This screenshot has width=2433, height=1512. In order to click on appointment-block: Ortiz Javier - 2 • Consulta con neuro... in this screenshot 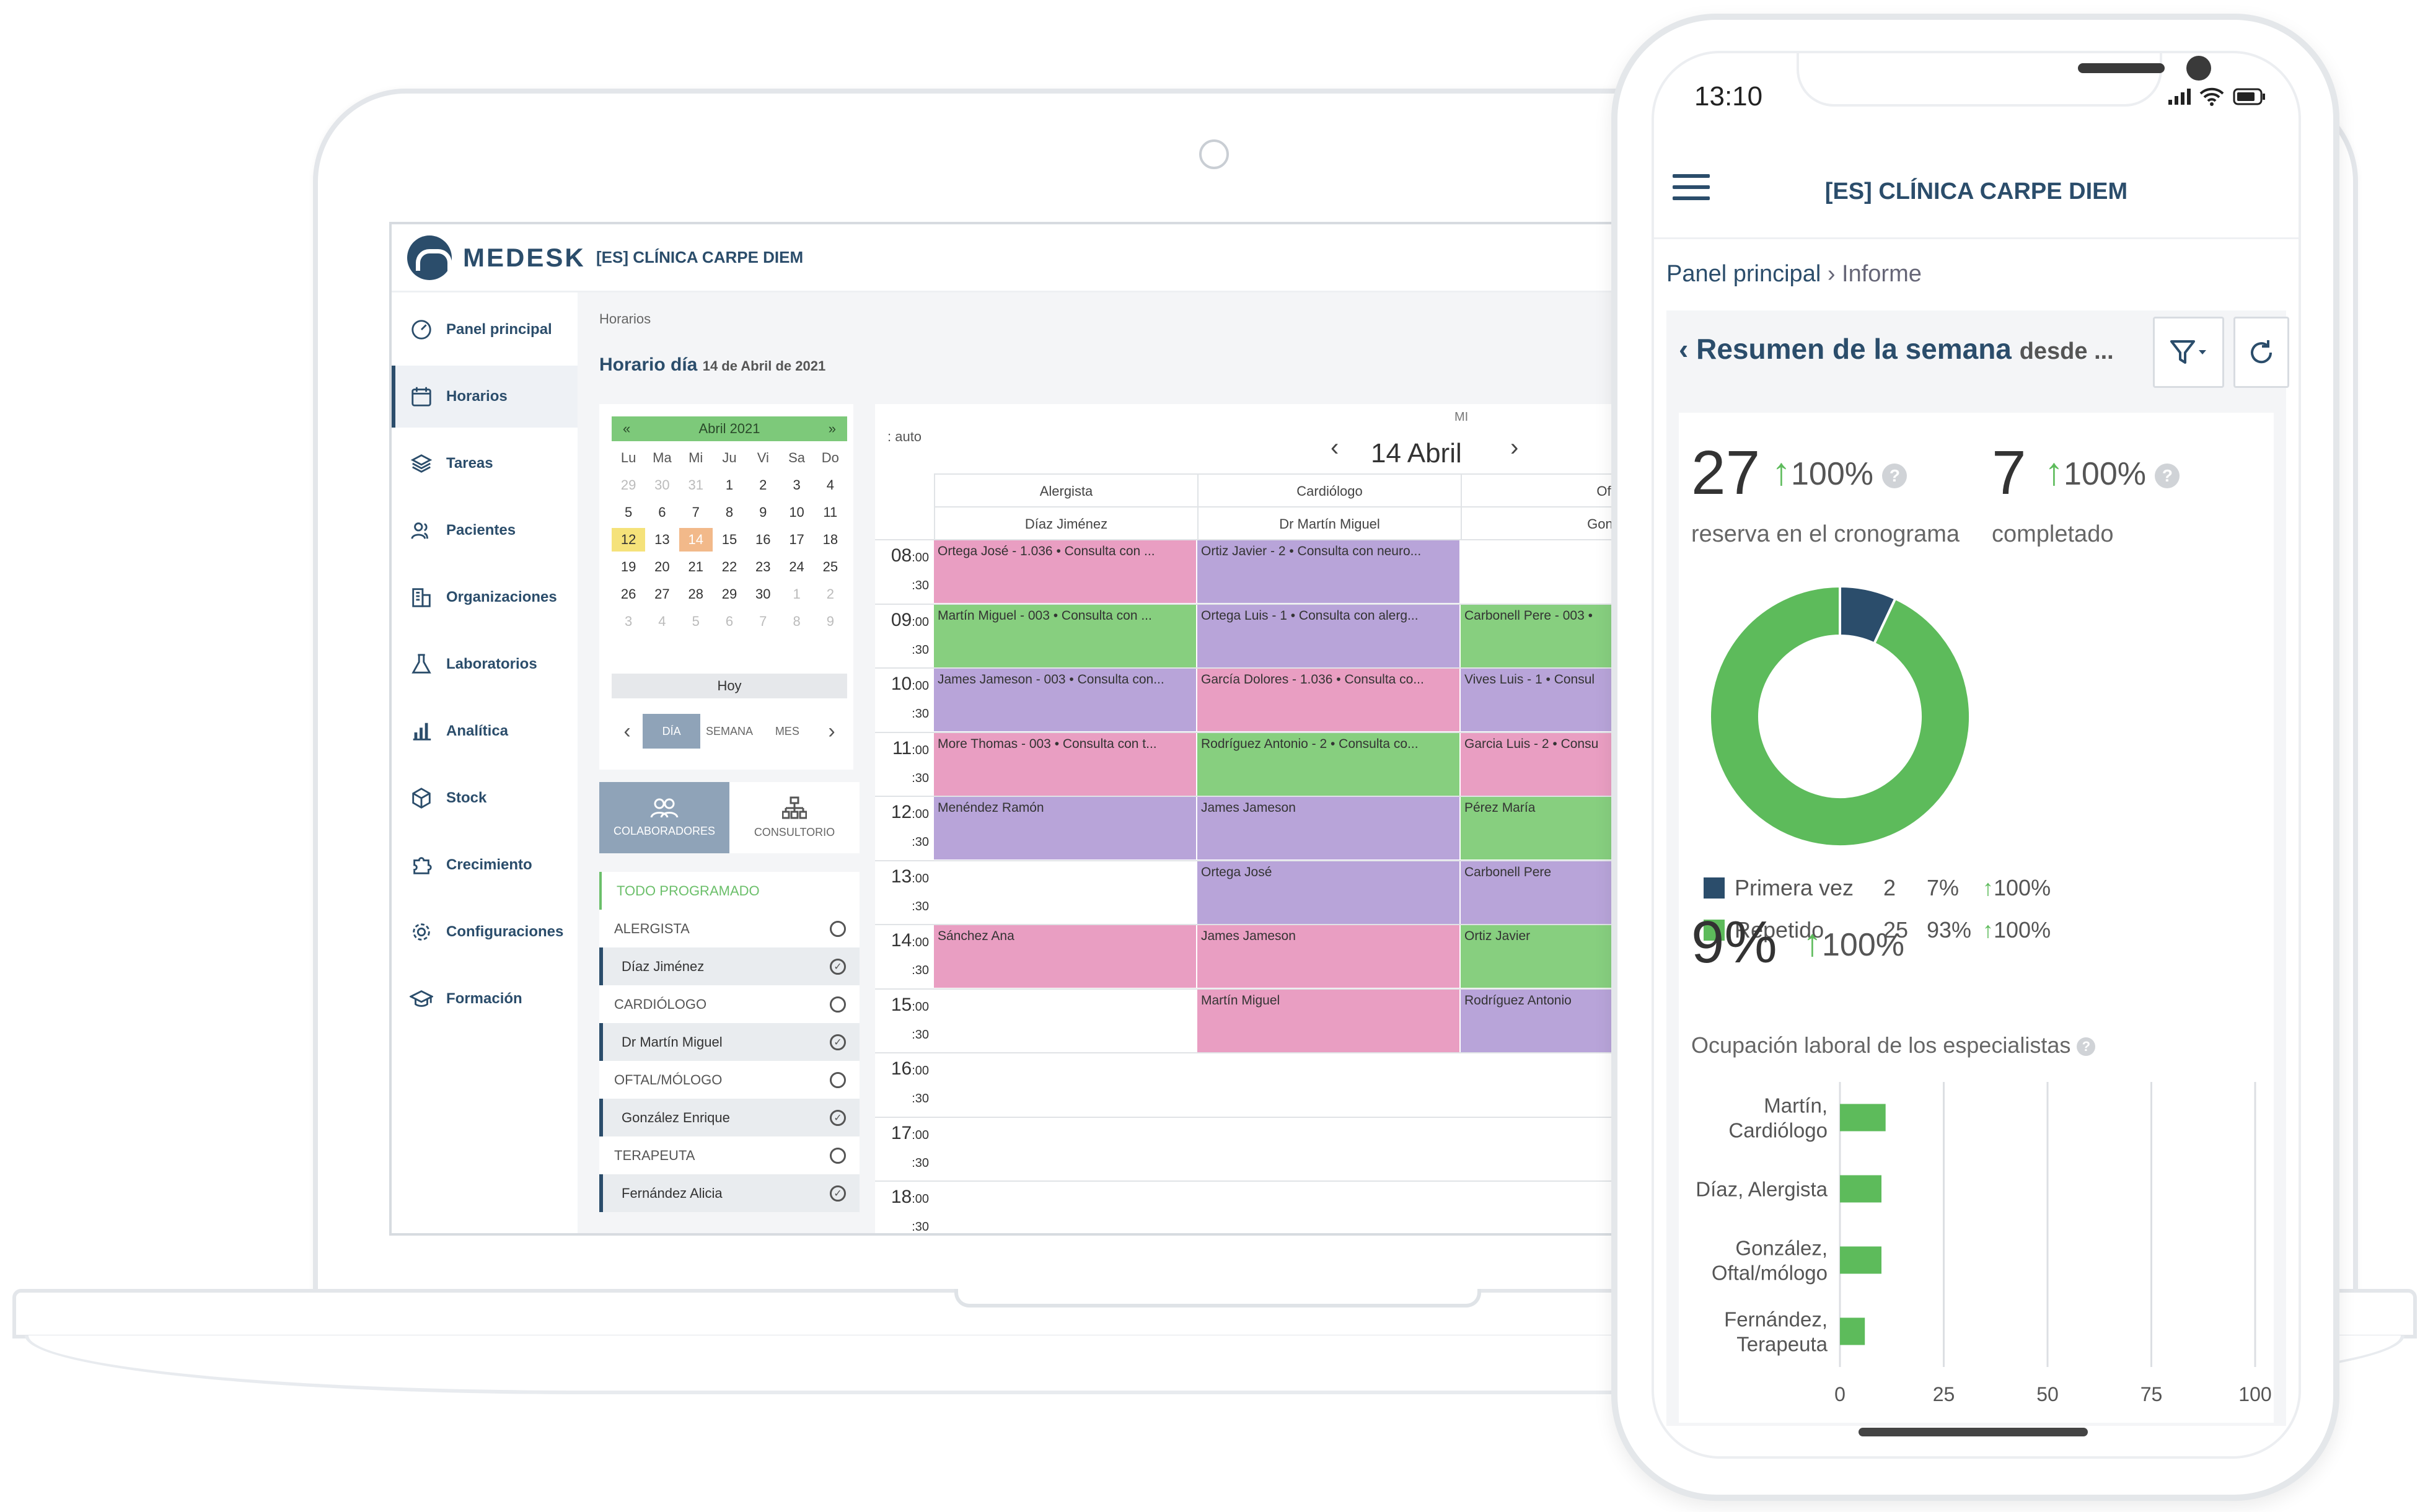, I will do `click(1329, 571)`.